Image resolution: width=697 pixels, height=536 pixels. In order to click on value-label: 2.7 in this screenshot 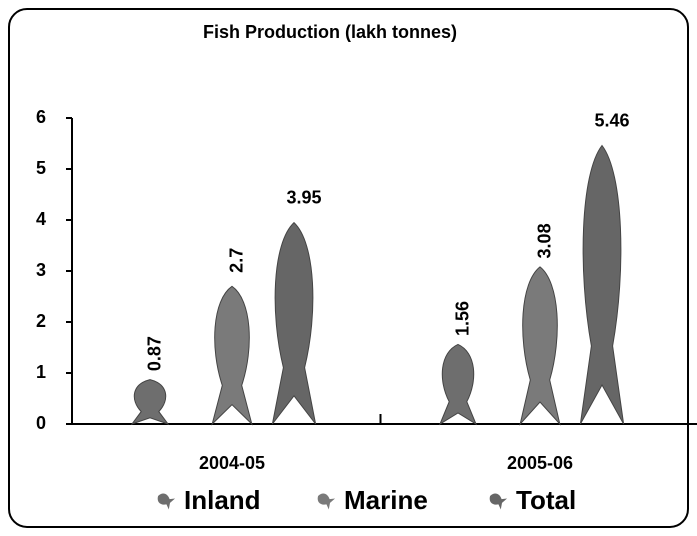, I will do `click(237, 260)`.